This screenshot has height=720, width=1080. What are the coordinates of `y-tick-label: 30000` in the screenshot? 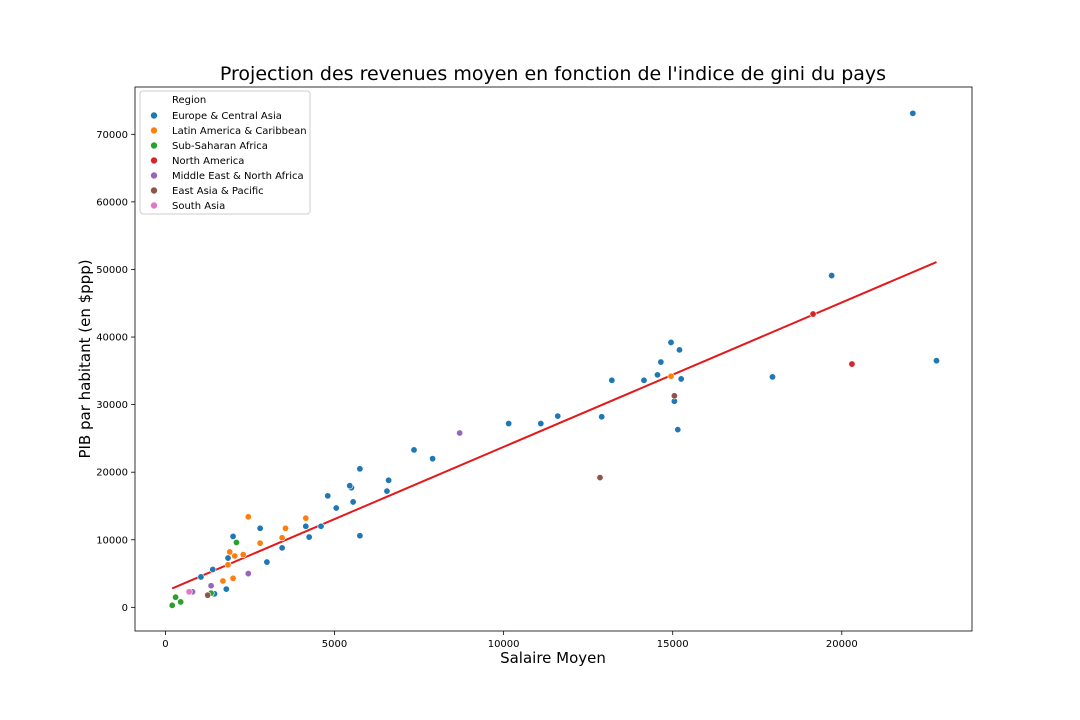 It's located at (112, 405).